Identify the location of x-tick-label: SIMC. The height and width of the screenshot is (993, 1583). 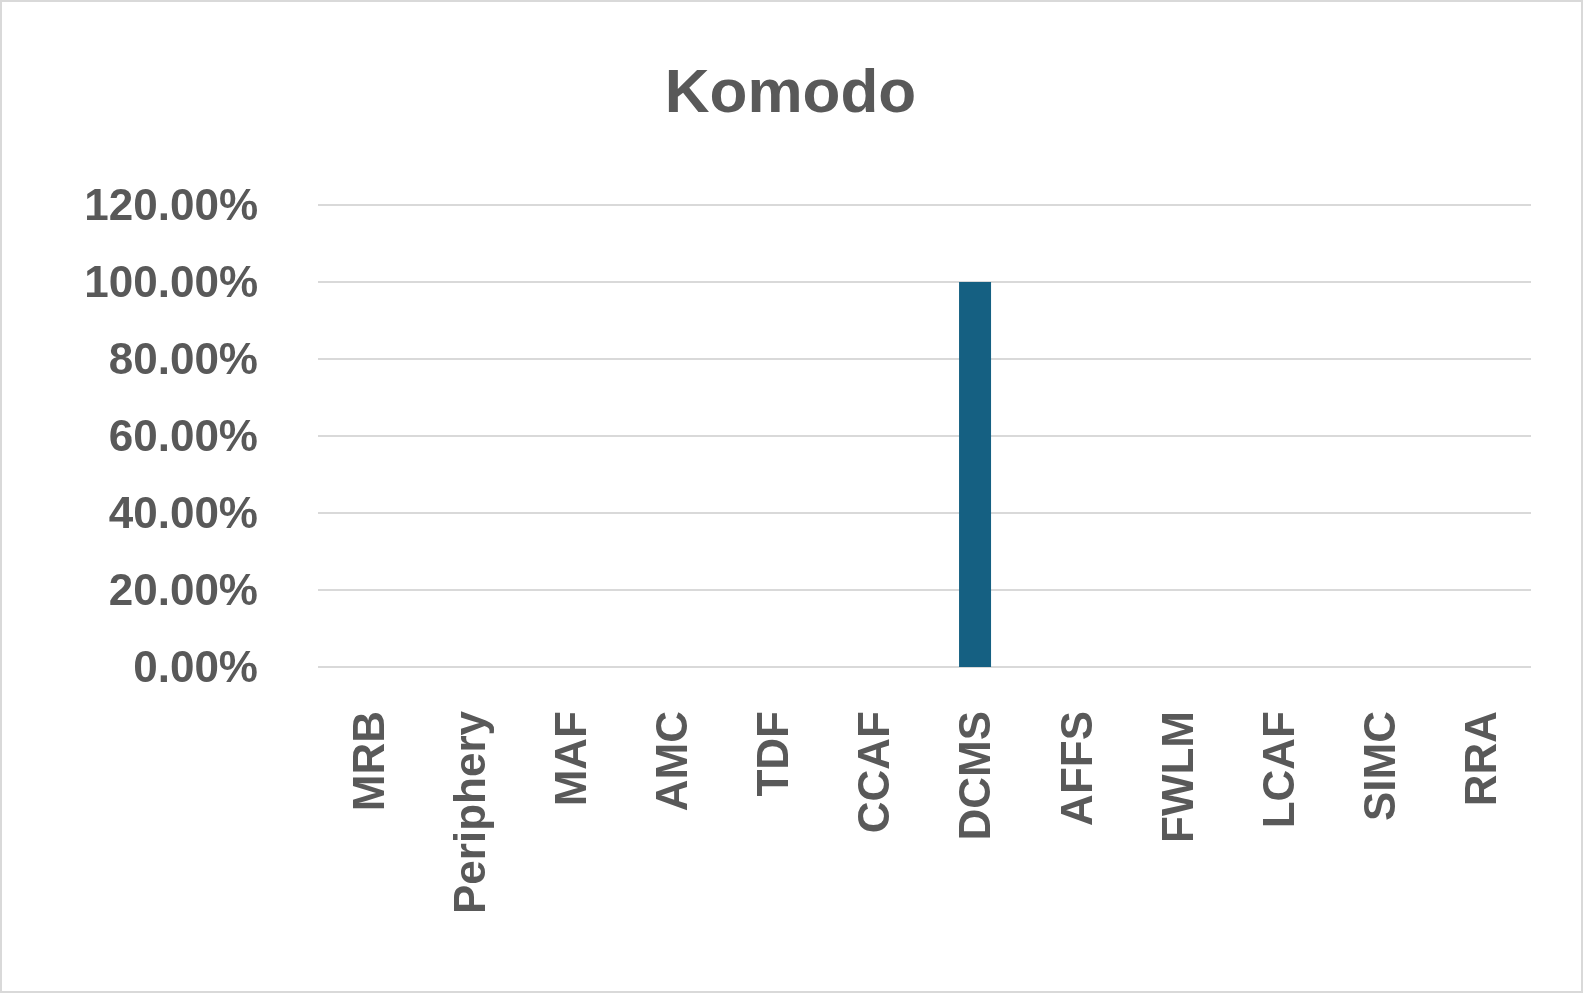
(1379, 766).